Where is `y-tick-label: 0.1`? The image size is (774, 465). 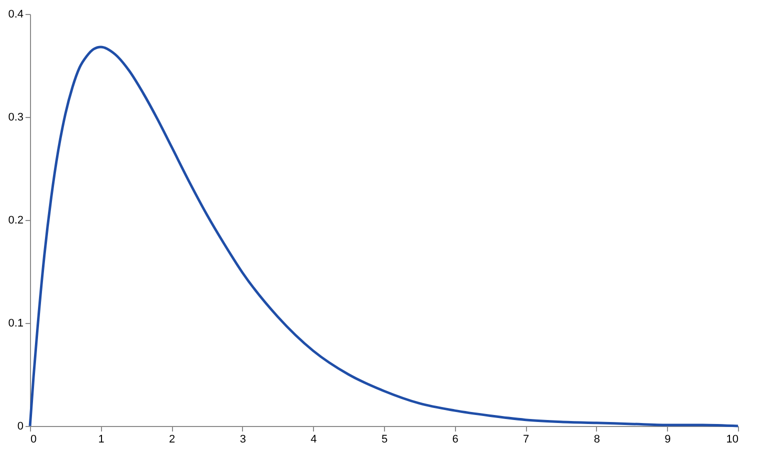
y-tick-label: 0.1 is located at coordinates (16, 324).